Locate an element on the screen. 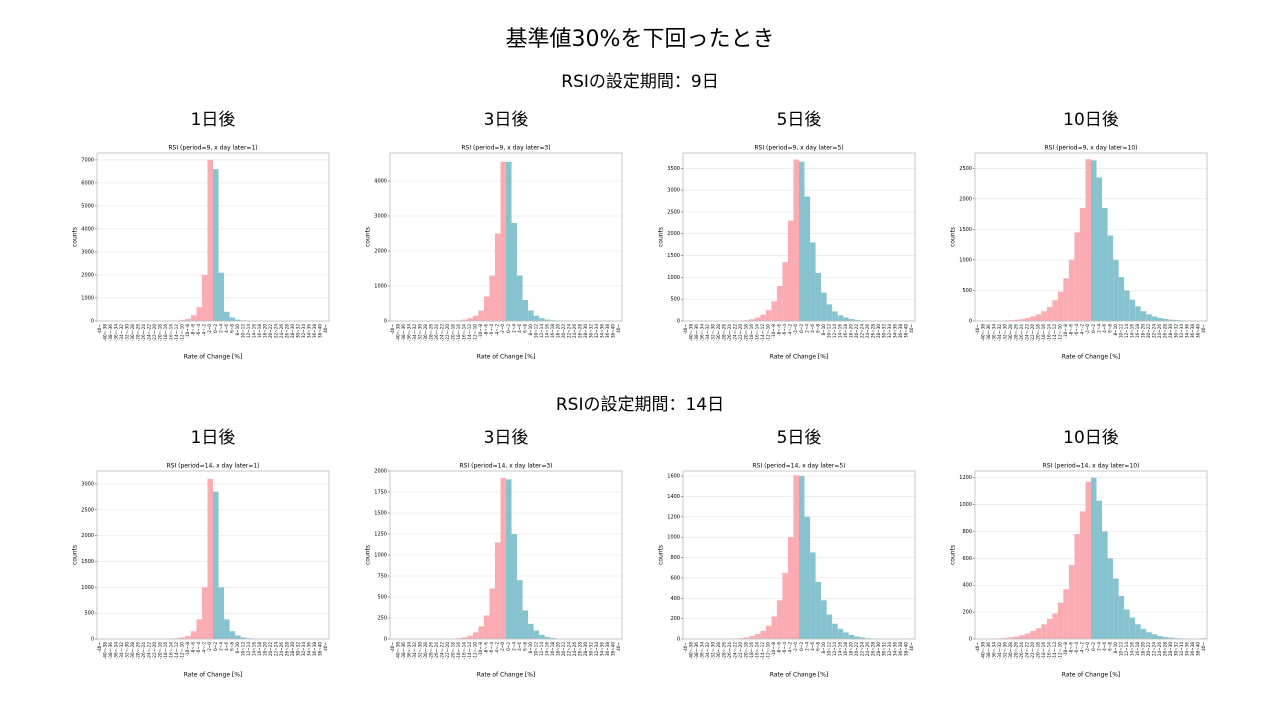  y-tick-label: 1250 is located at coordinates (380, 535).